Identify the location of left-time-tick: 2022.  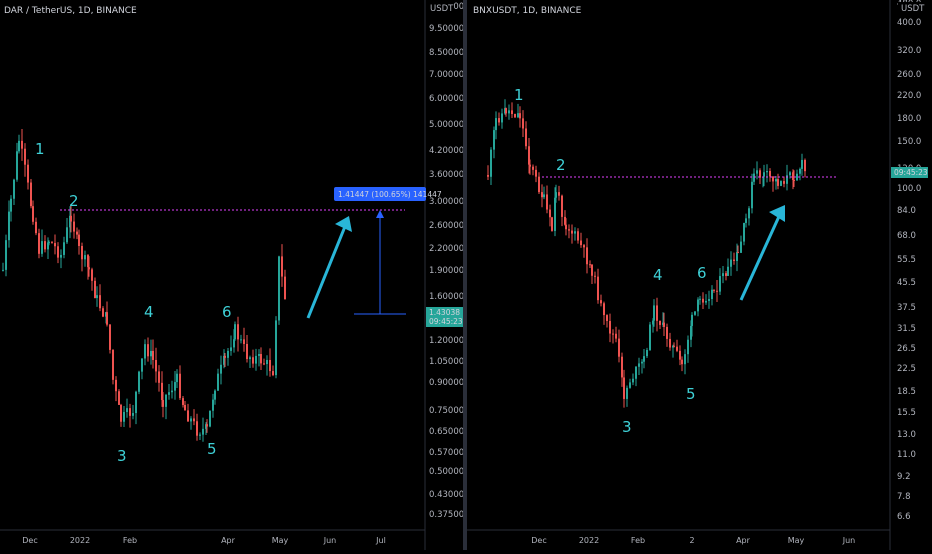
(80, 540).